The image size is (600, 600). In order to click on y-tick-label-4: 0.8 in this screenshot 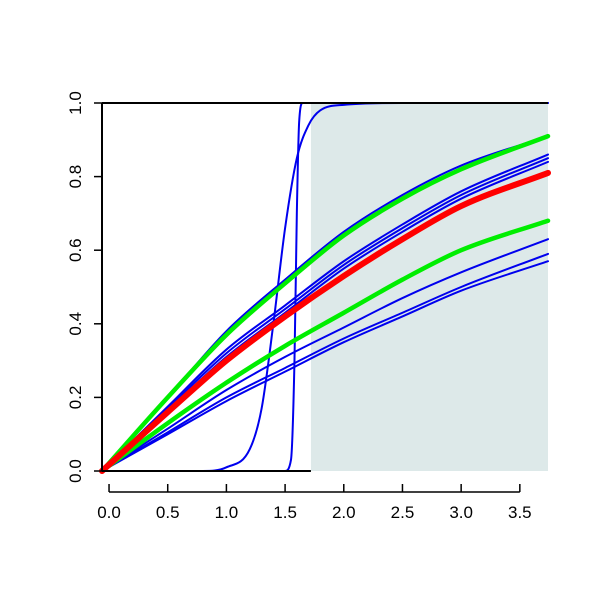, I will do `click(75, 177)`.